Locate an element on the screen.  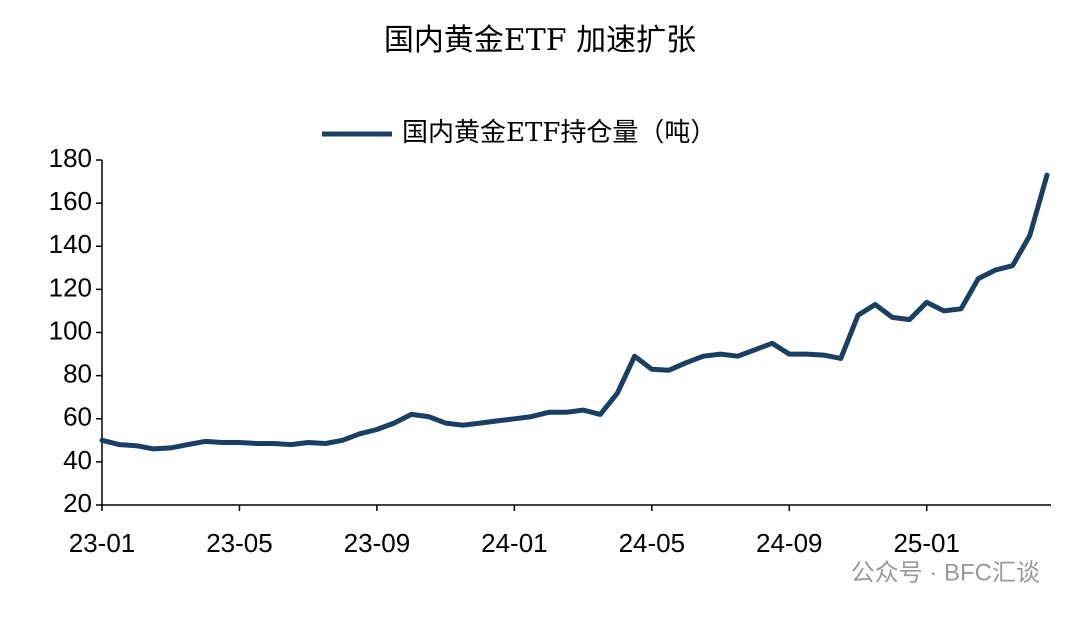
y-tick-label: 20 is located at coordinates (77, 503).